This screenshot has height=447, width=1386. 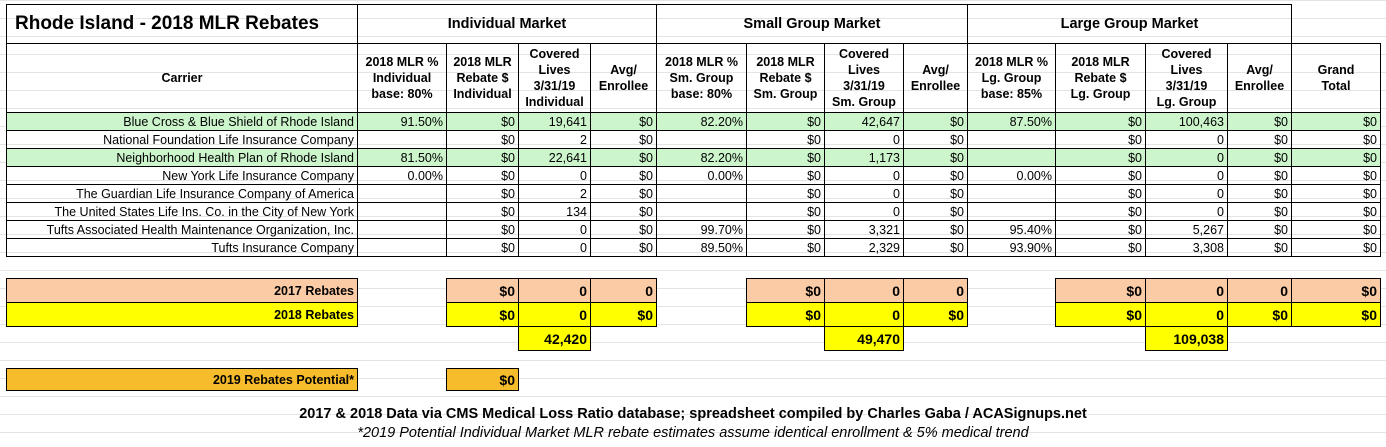 What do you see at coordinates (1336, 86) in the screenshot?
I see `header-line: Total` at bounding box center [1336, 86].